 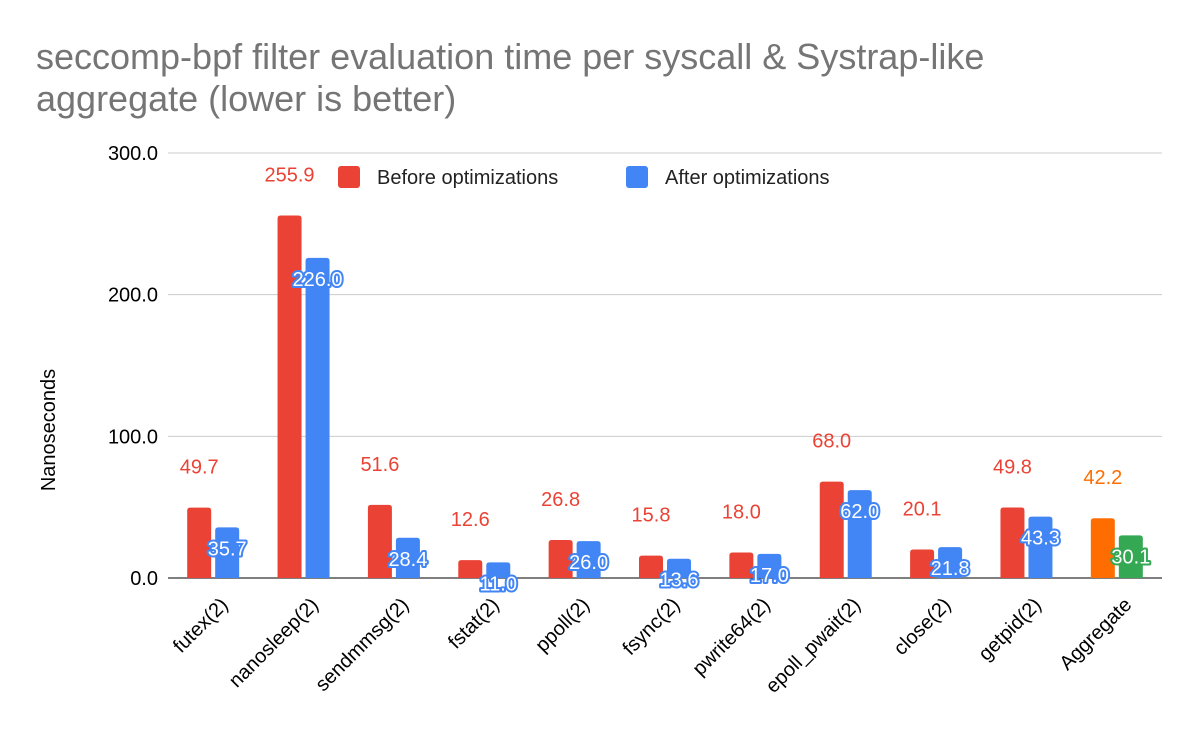 What do you see at coordinates (227, 549) in the screenshot?
I see `data-label-after: 35.7` at bounding box center [227, 549].